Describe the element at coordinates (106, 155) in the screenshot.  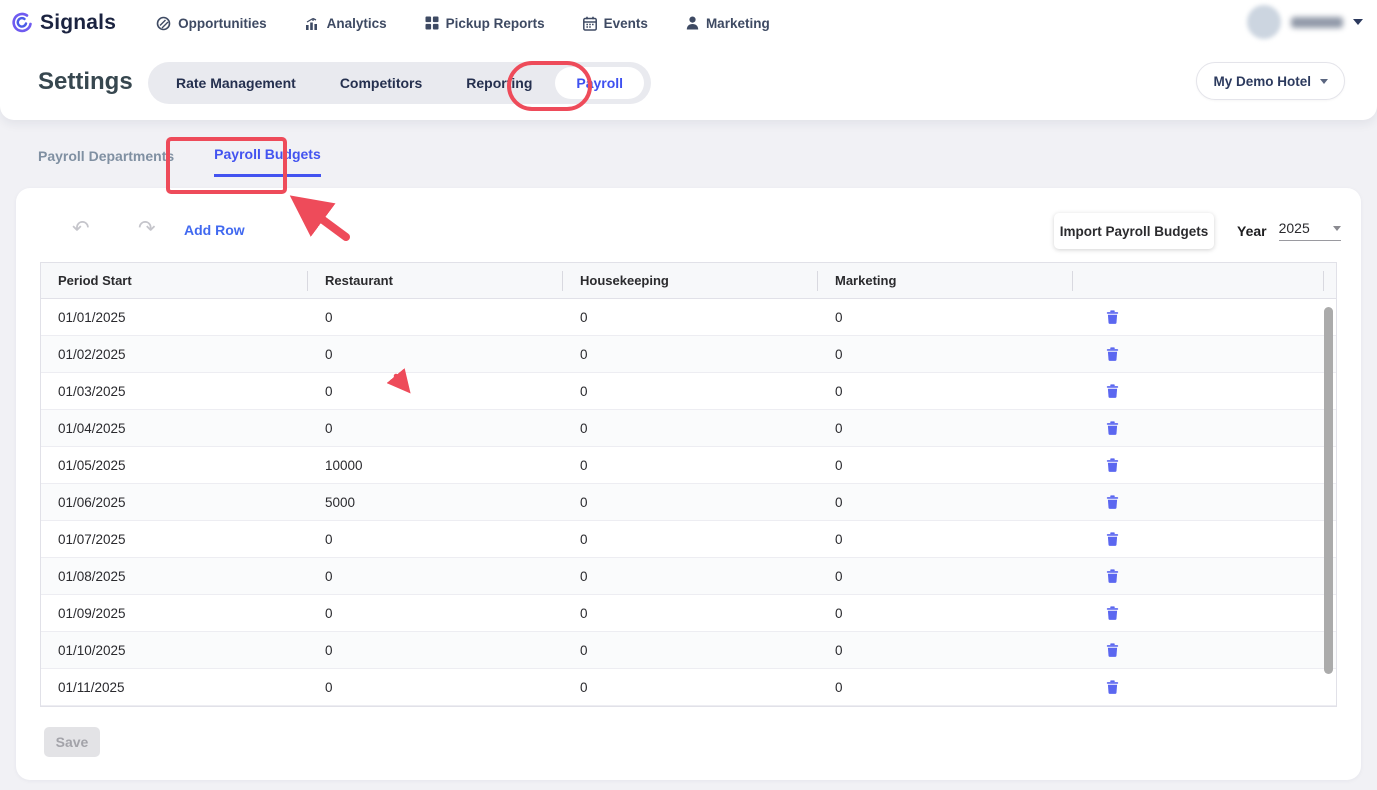
I see `subtab-payroll-departments: Payroll Departments` at that location.